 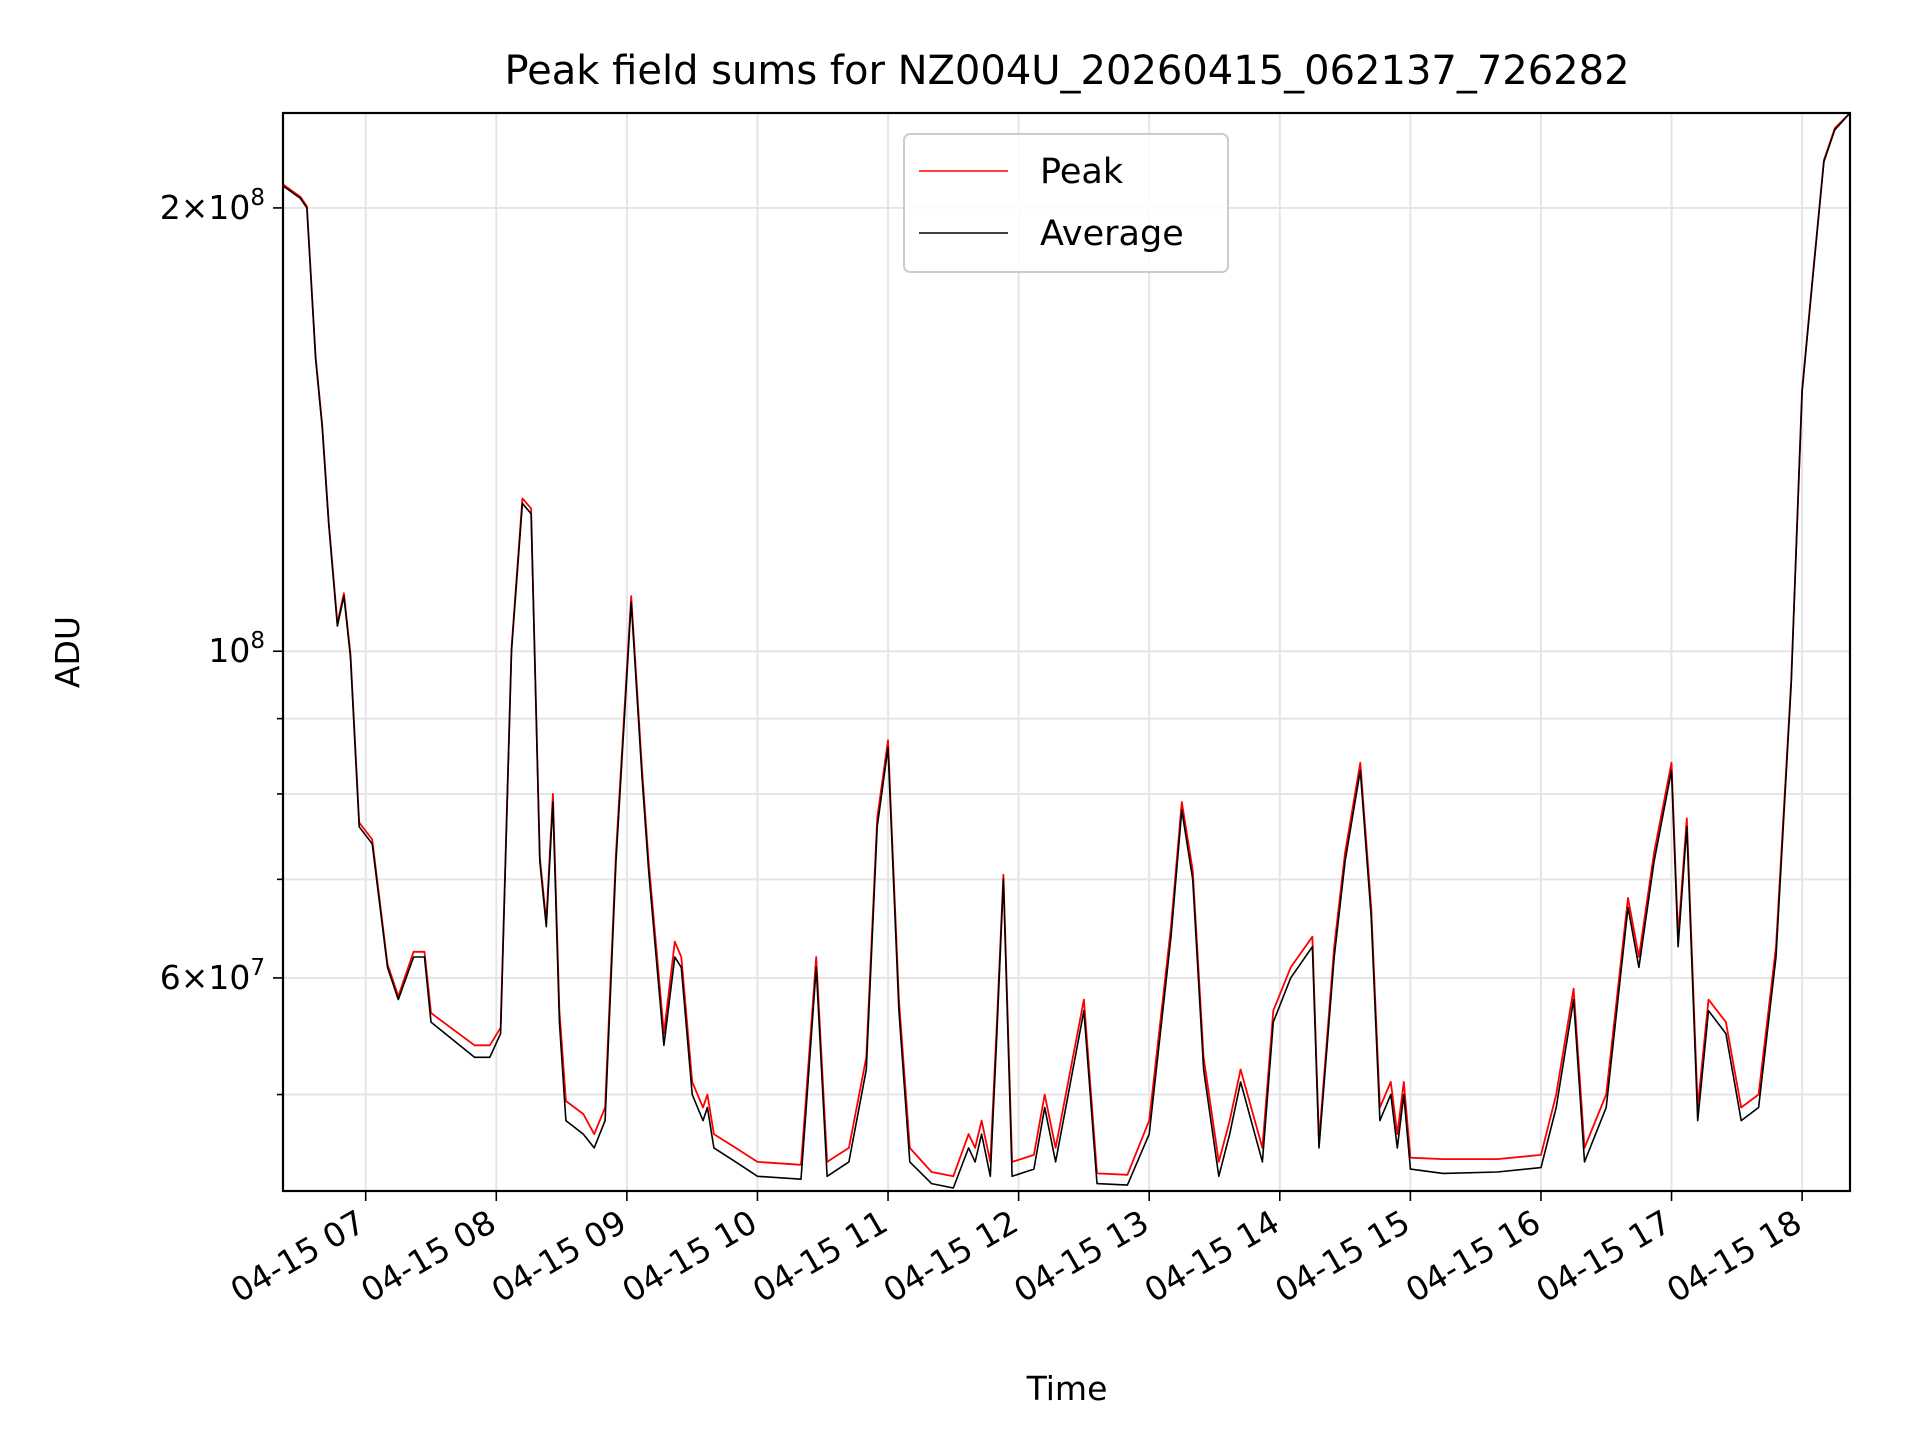 I want to click on y-axis-title: ADU, so click(x=67, y=652).